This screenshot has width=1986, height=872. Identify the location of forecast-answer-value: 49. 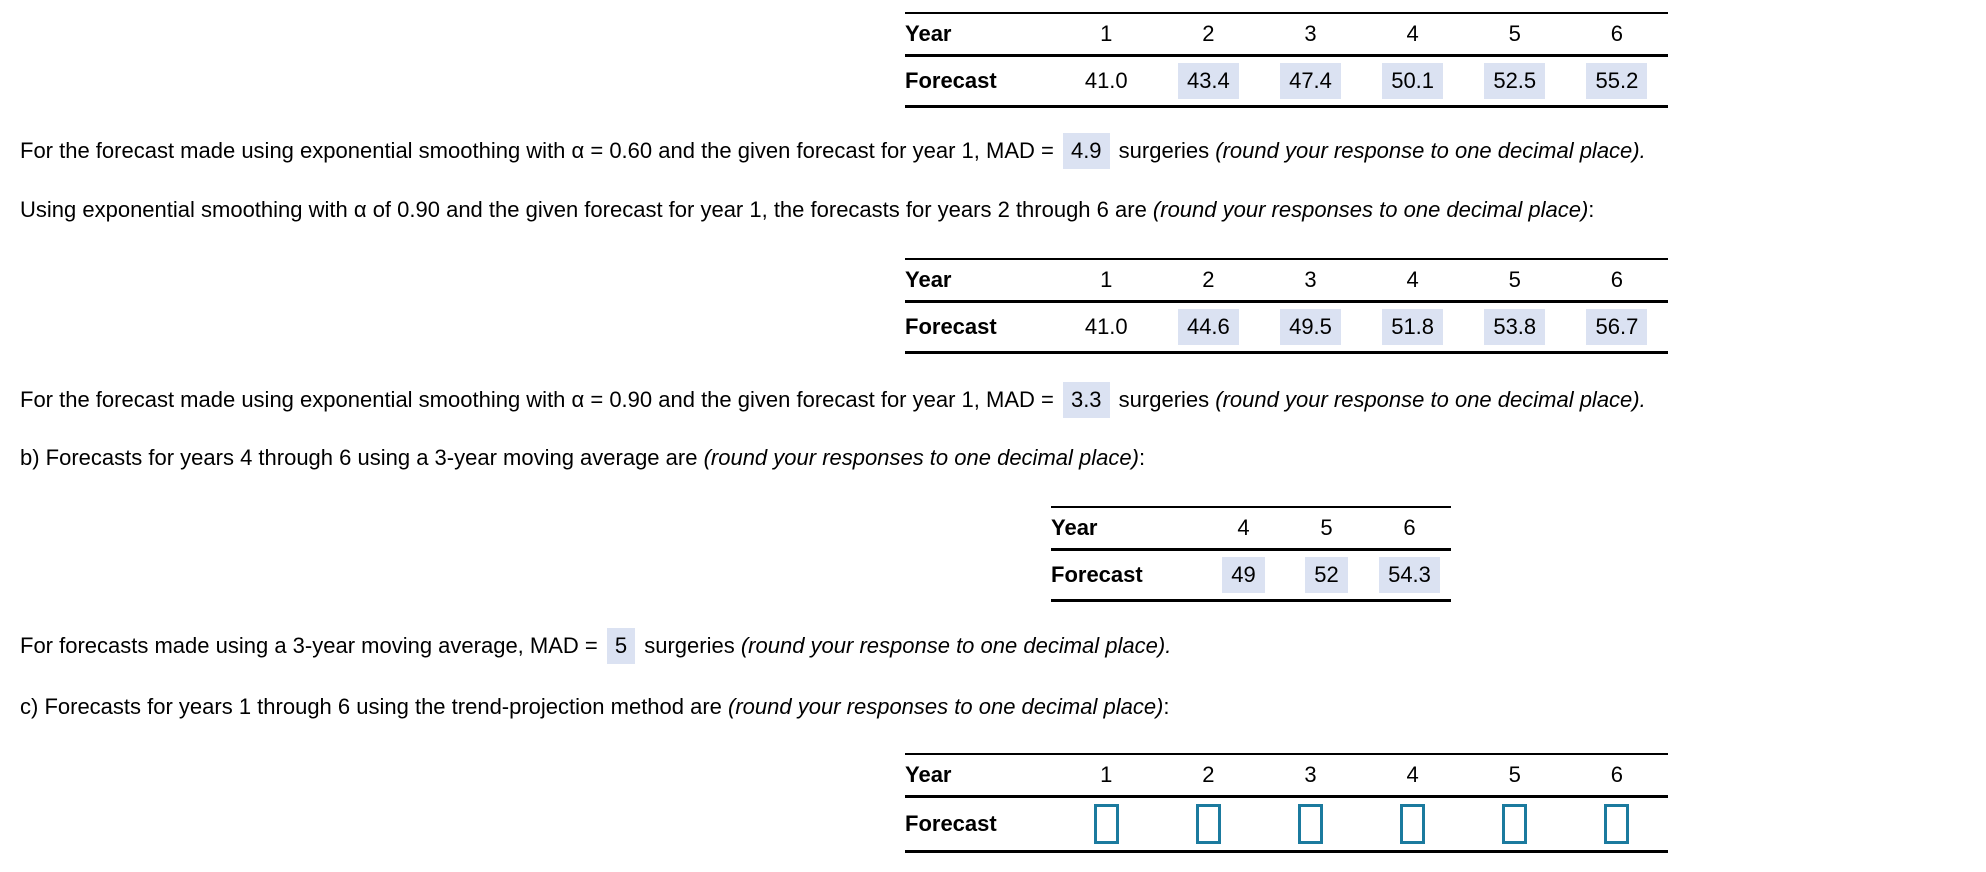
(1243, 575).